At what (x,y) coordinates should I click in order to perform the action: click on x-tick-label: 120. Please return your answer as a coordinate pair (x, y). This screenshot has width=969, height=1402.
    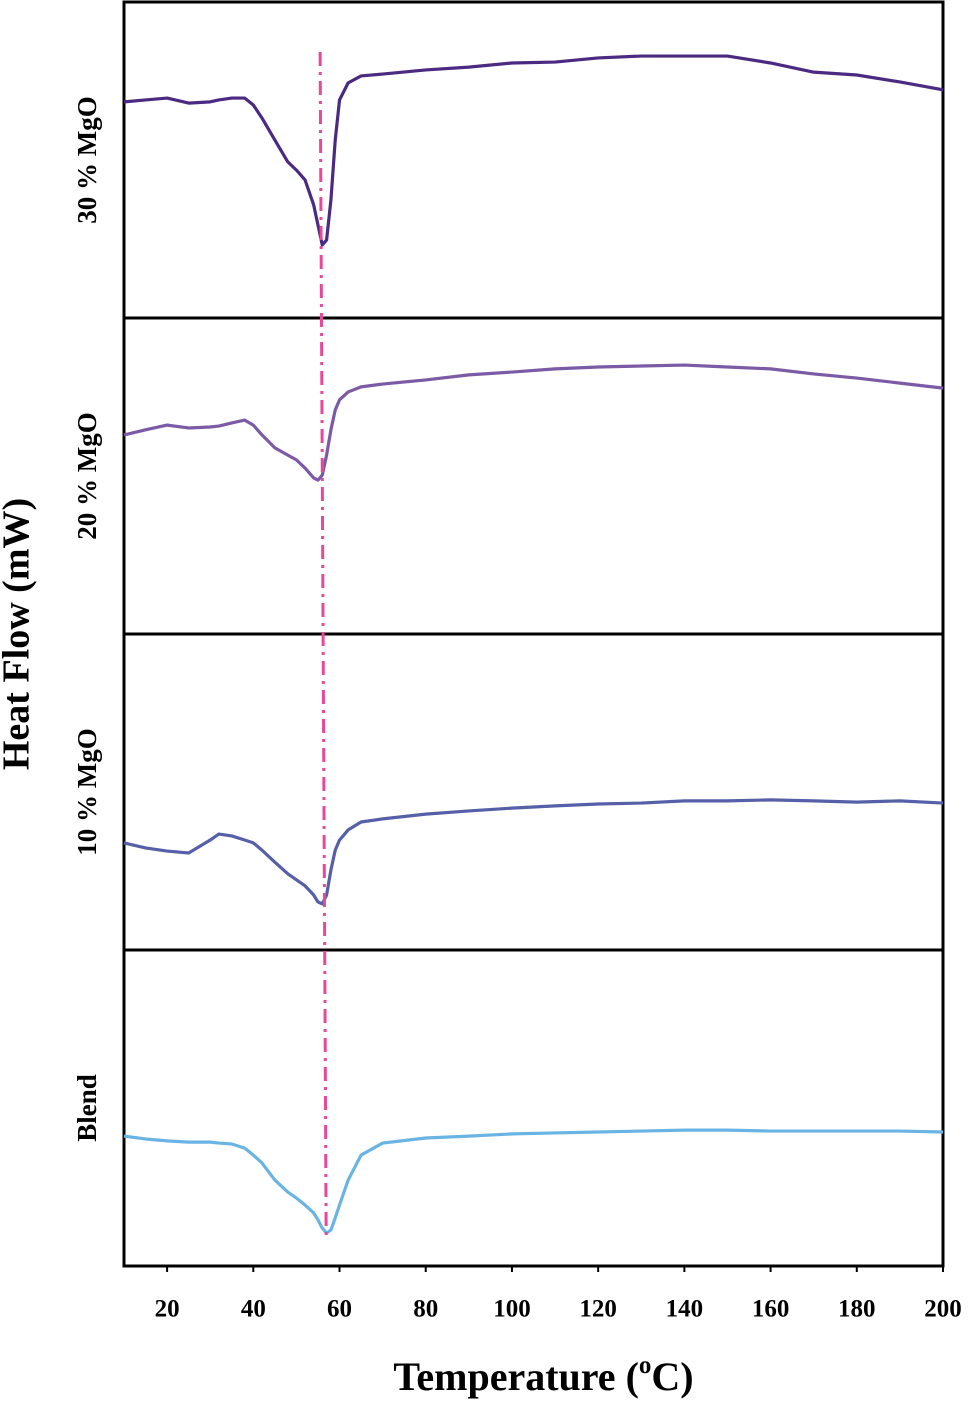
    Looking at the image, I should click on (598, 1309).